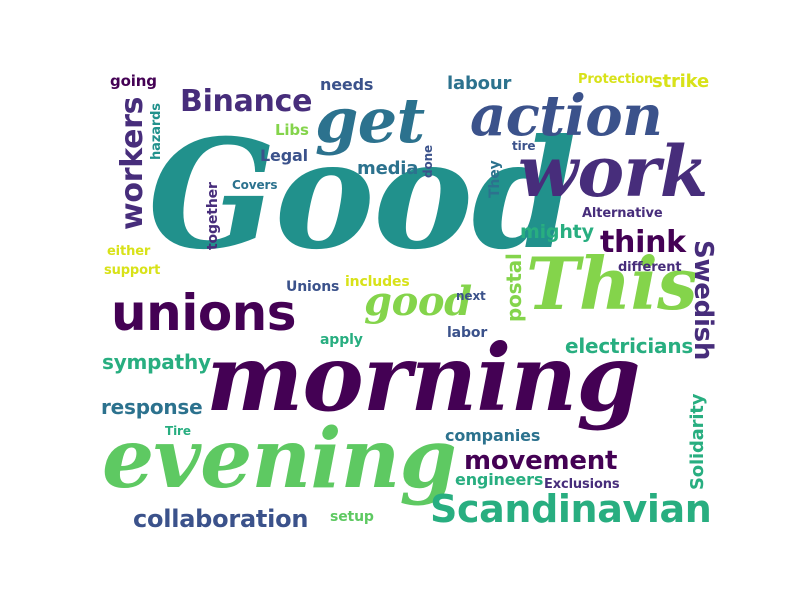  What do you see at coordinates (514, 287) in the screenshot?
I see `word-postal: postal` at bounding box center [514, 287].